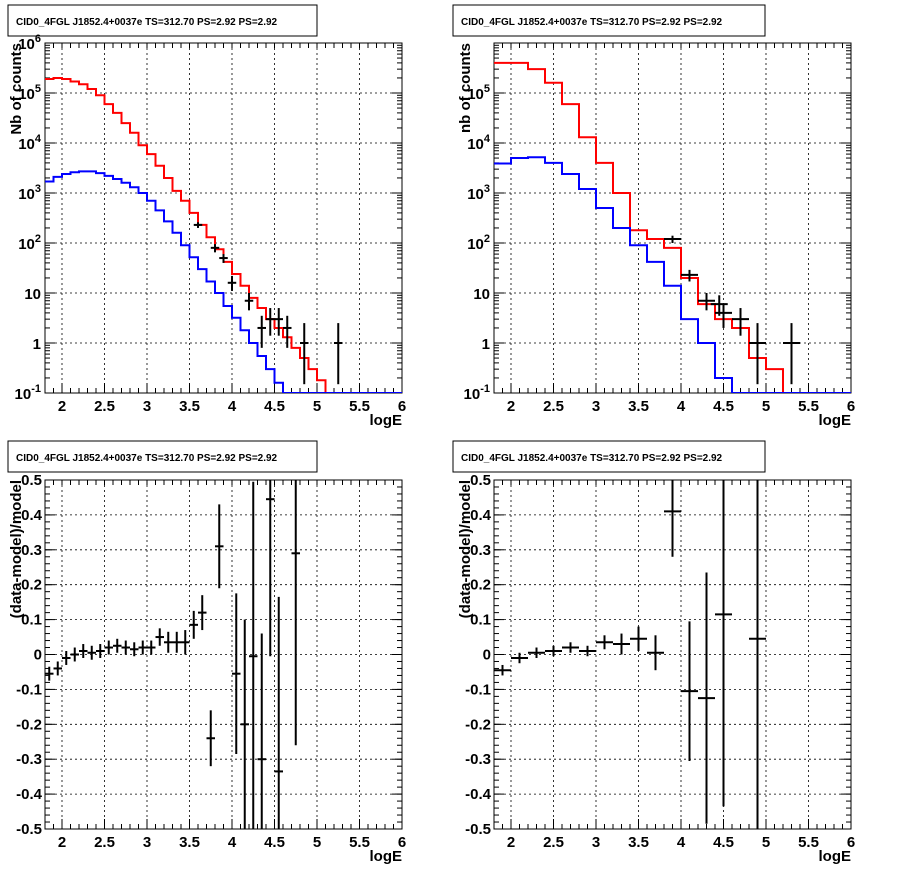  I want to click on y-tick-label: 0.4, so click(32, 515).